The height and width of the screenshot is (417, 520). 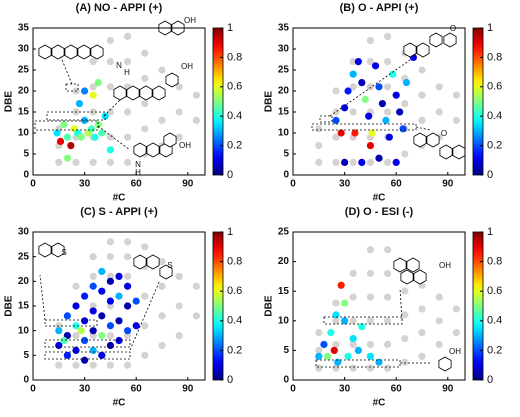 I want to click on chart-title: (D) O - ESI (-), so click(x=379, y=212).